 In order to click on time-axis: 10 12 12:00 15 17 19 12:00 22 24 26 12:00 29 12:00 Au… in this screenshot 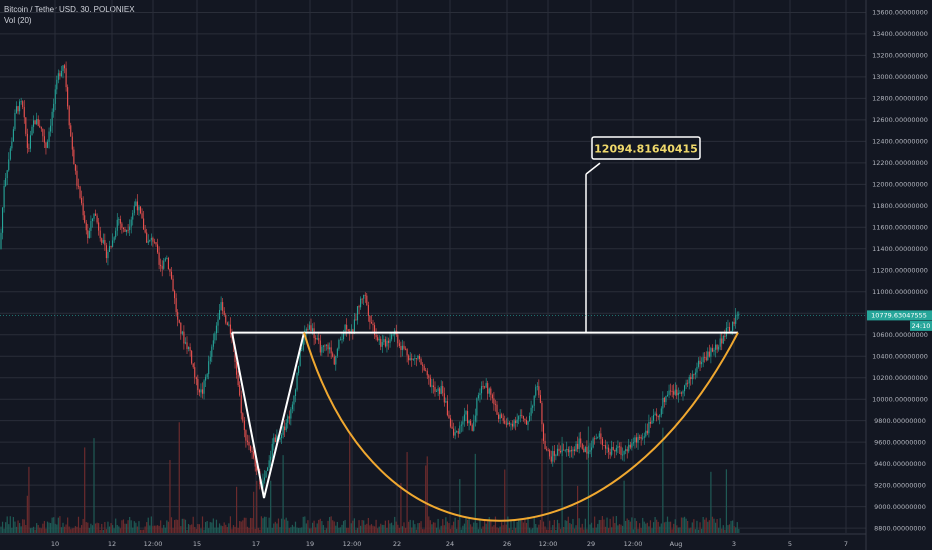, I will do `click(433, 540)`.